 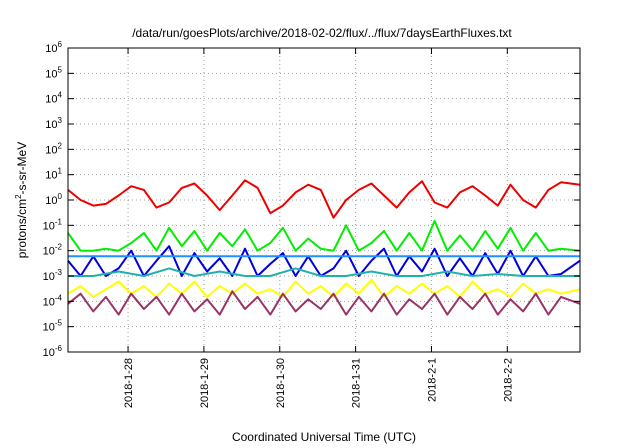 I want to click on y-tick-label: 10⁵, so click(x=53, y=72).